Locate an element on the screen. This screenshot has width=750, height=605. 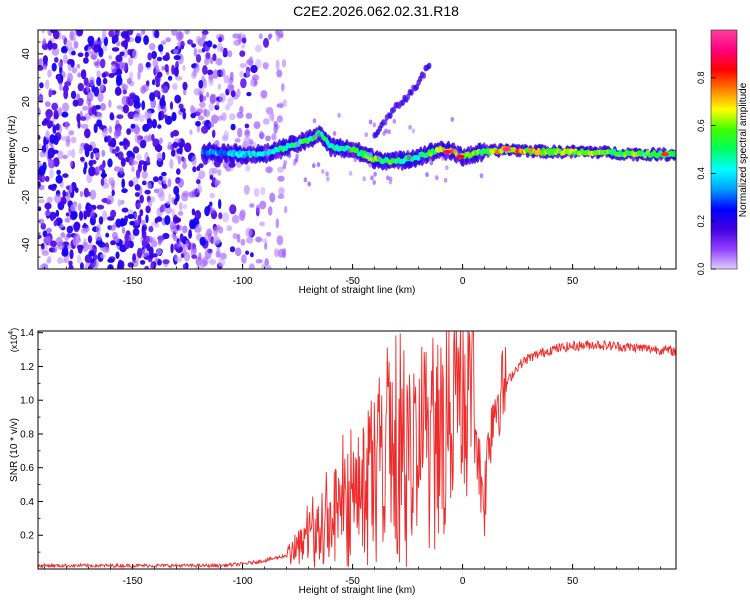
y-tick-label: 0 is located at coordinates (26, 149).